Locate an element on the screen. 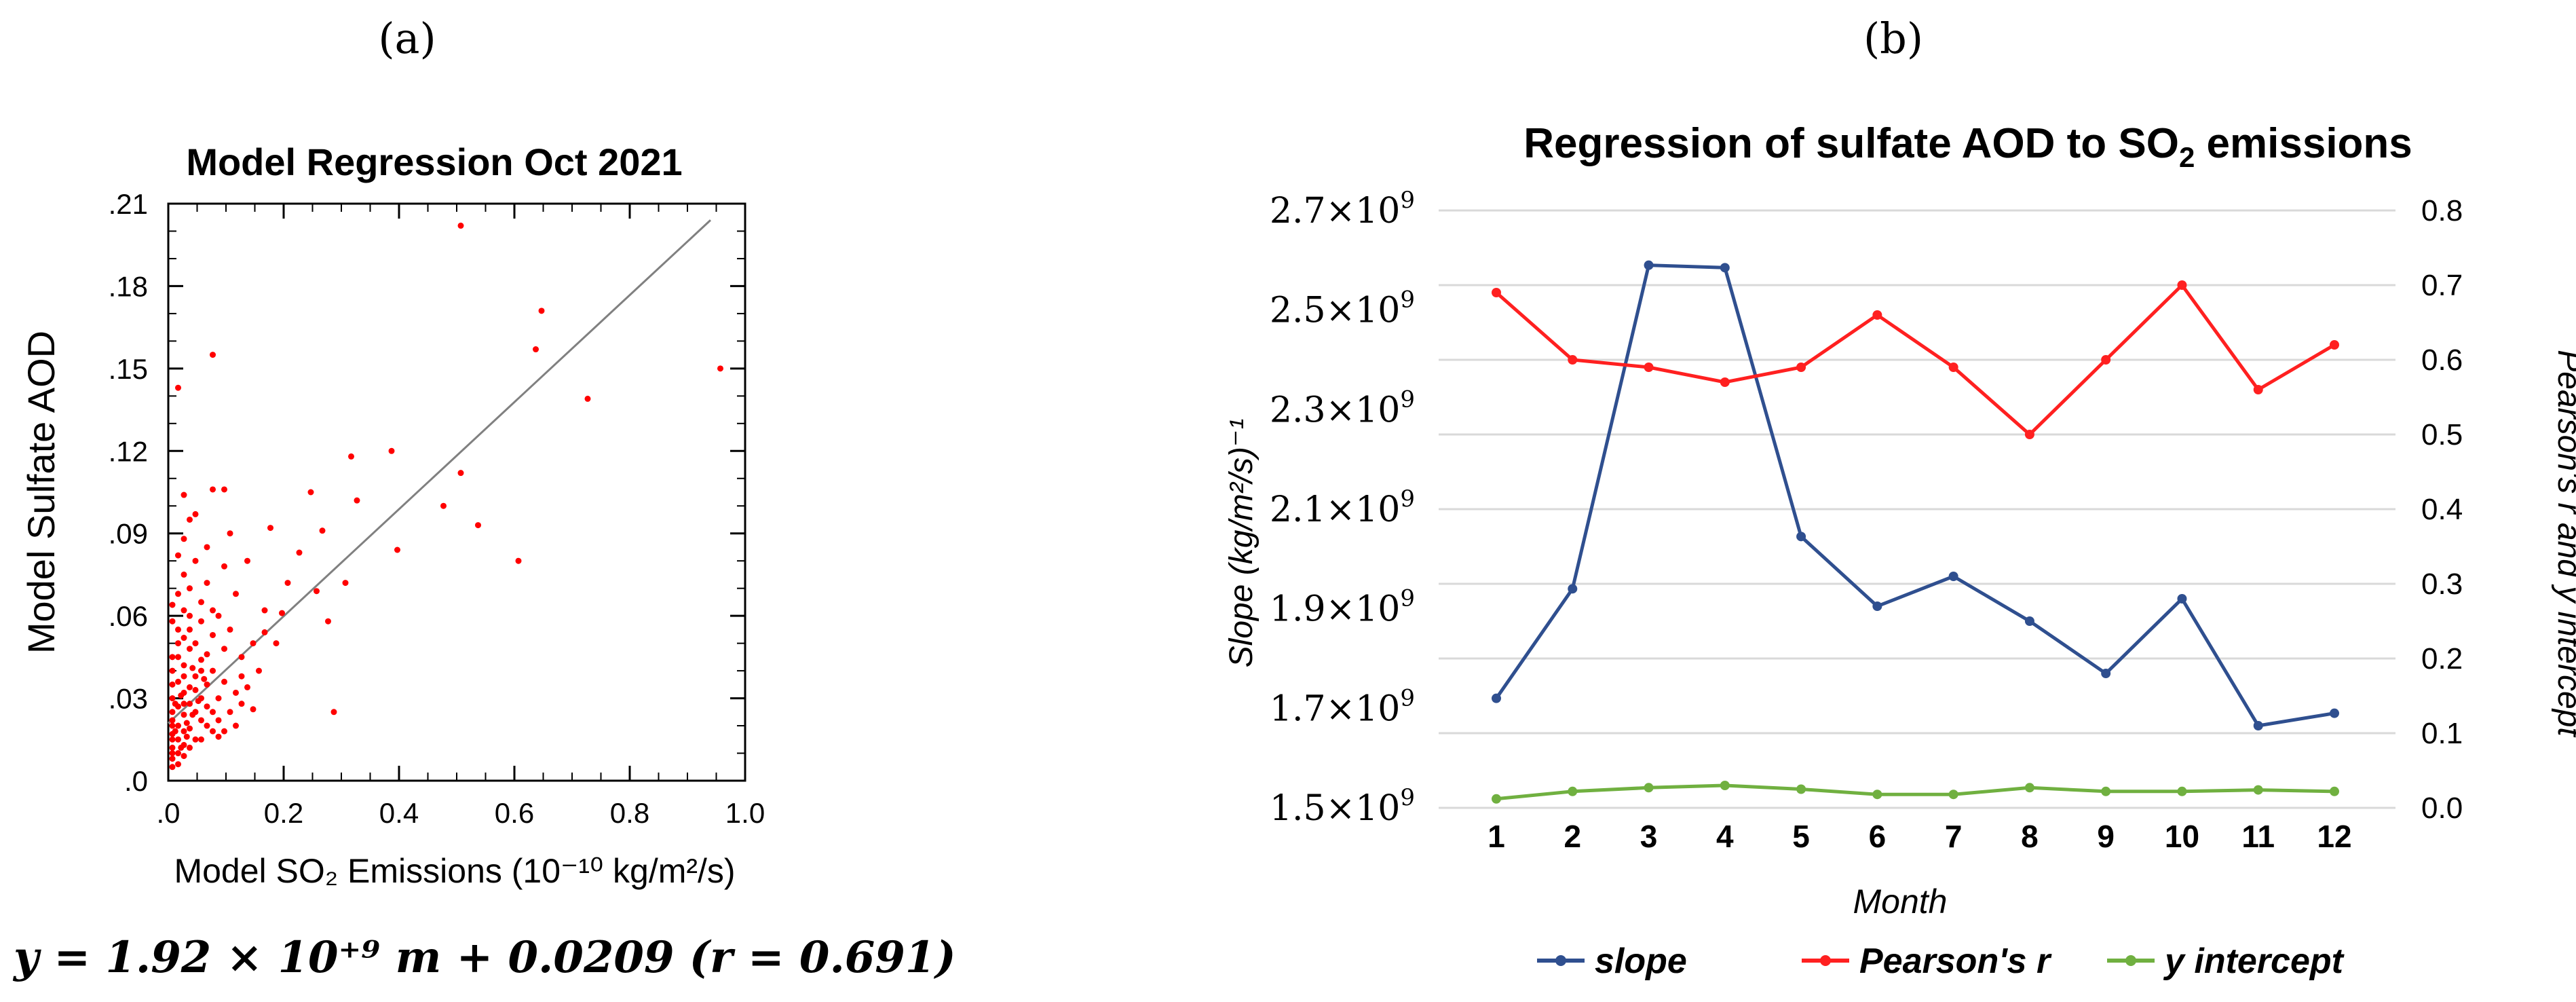  scatter-y-tick-labels: .0 .03 .06 .09 .12 .15 .18 .21 is located at coordinates (128, 492).